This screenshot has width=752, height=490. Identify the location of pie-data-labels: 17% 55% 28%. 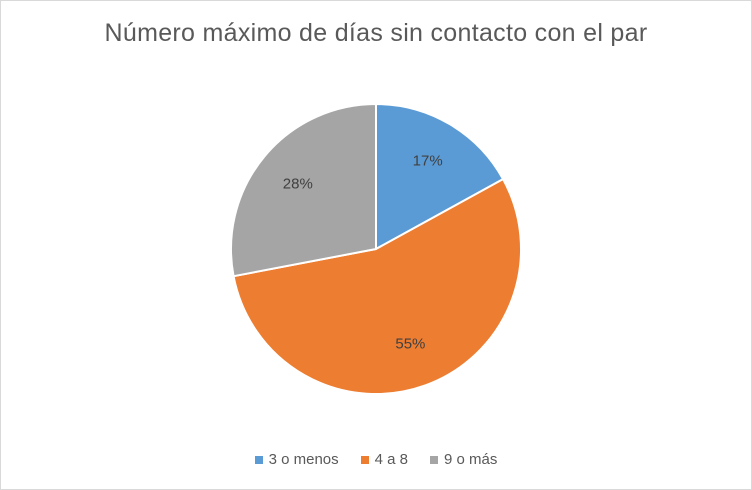
(363, 253).